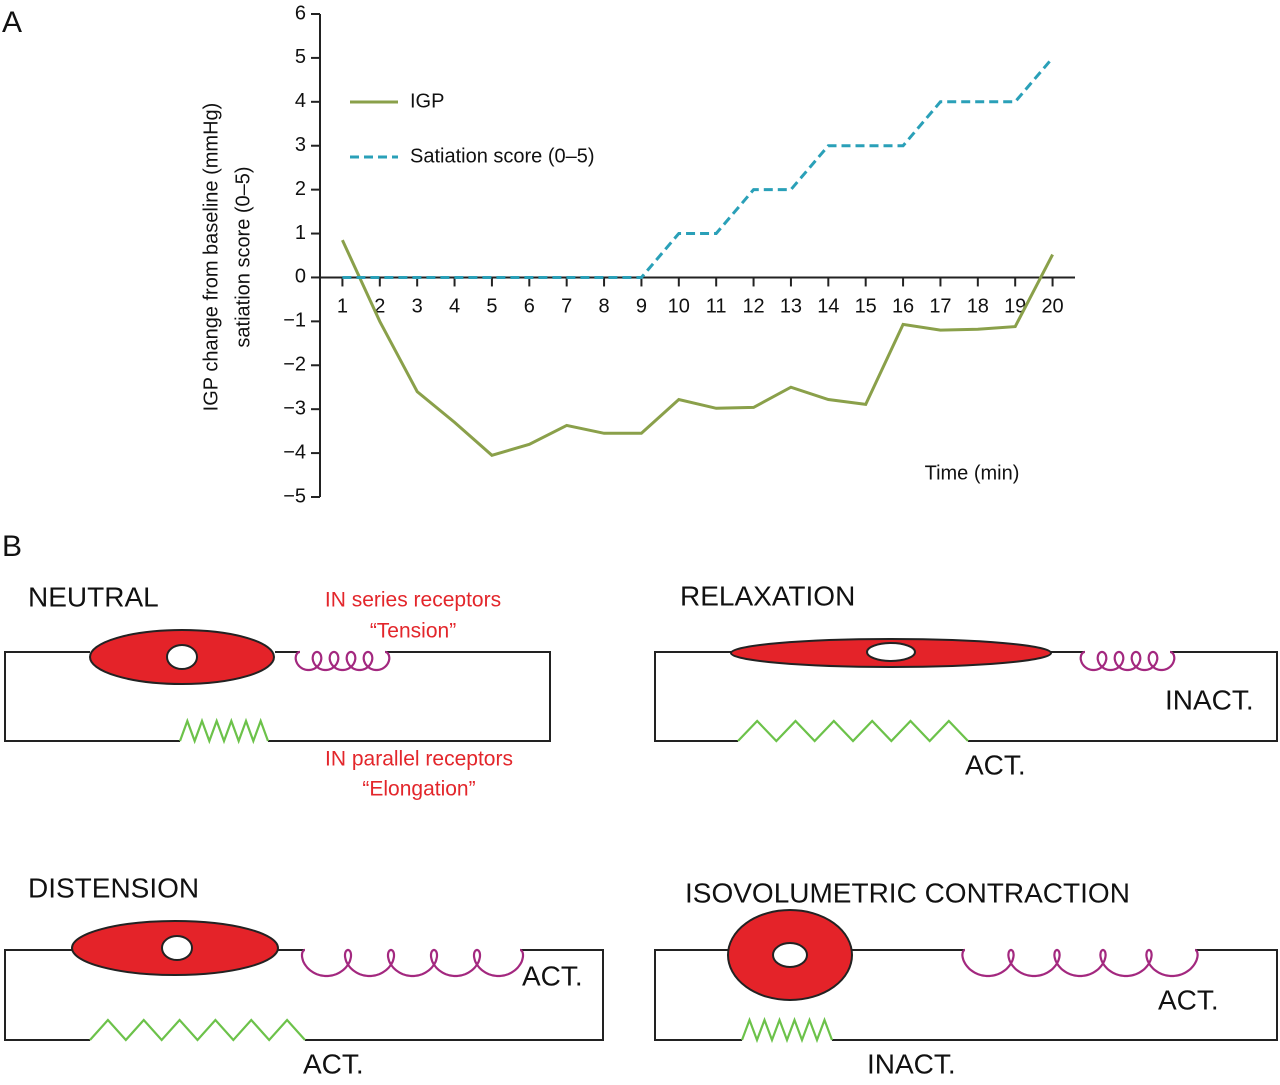  Describe the element at coordinates (753, 307) in the screenshot. I see `x-tick-label: 12` at that location.